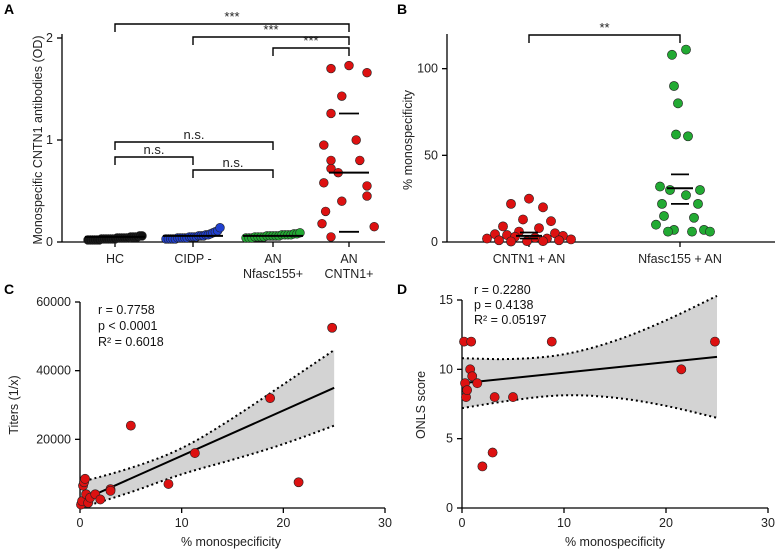 This screenshot has width=779, height=551. What do you see at coordinates (431, 155) in the screenshot?
I see `panel-b-y-tick-label: 50` at bounding box center [431, 155].